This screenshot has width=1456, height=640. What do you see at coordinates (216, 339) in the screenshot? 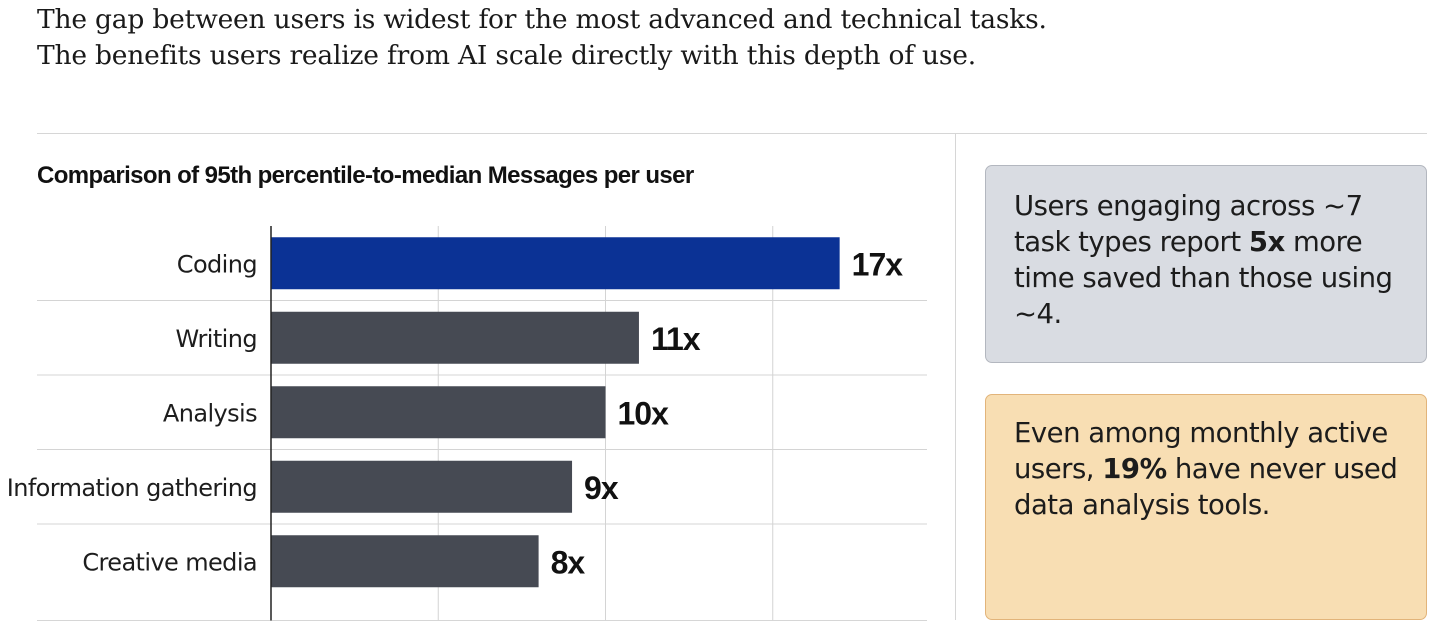
I see `category-label: Writing` at bounding box center [216, 339].